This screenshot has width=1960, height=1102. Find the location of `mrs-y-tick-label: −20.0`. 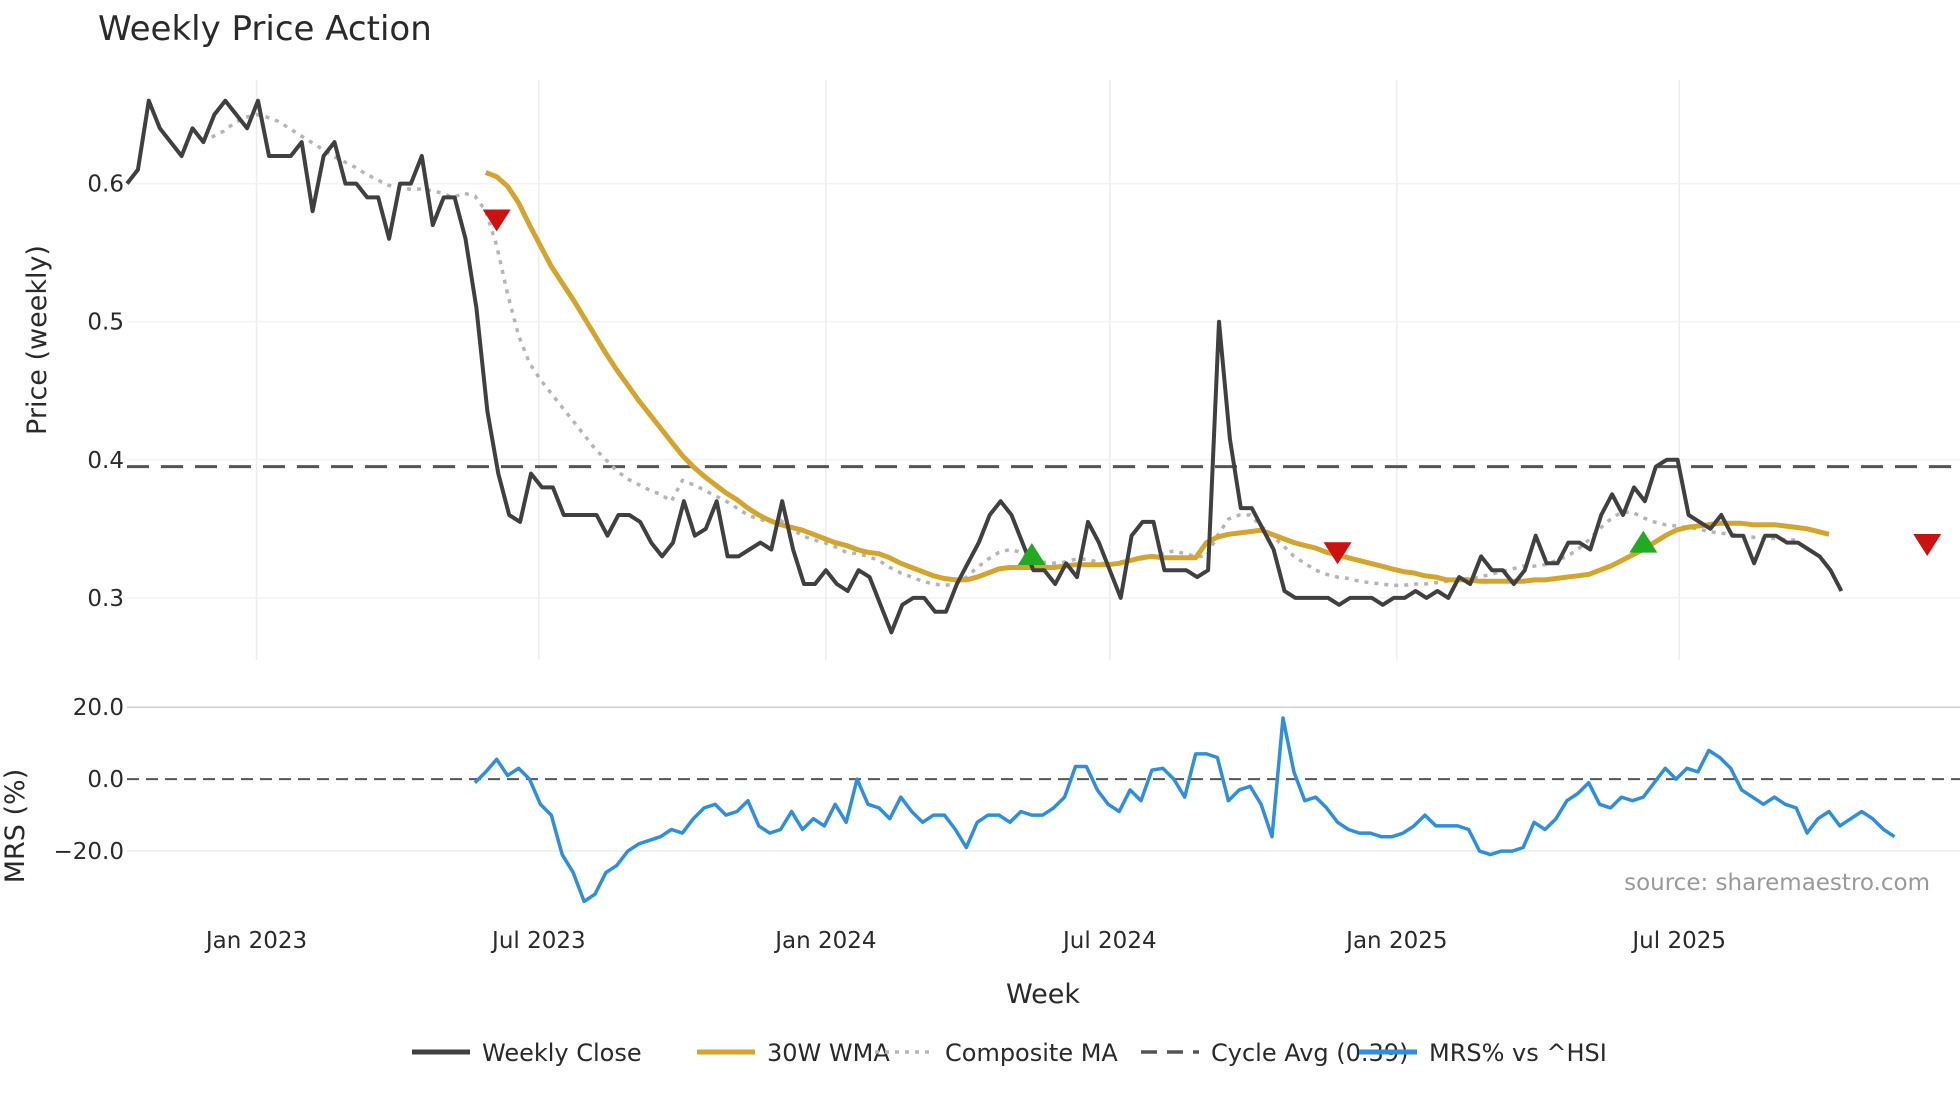

mrs-y-tick-label: −20.0 is located at coordinates (89, 852).